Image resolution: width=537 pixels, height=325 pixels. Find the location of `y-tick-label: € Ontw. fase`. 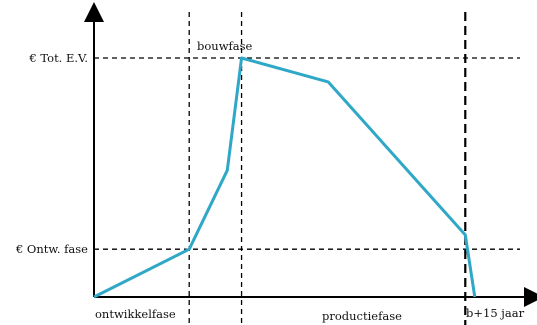

y-tick-label: € Ontw. fase is located at coordinates (51, 249).